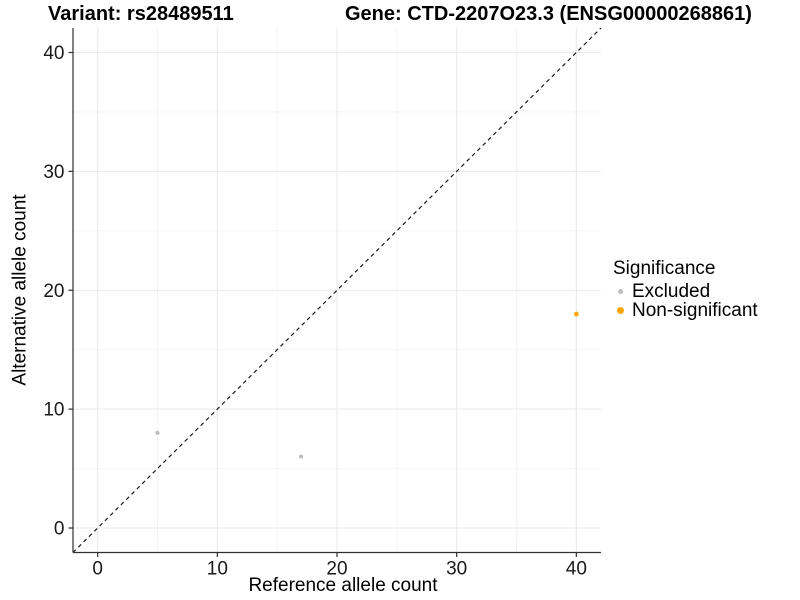  I want to click on y-tick-label: 30, so click(53, 172).